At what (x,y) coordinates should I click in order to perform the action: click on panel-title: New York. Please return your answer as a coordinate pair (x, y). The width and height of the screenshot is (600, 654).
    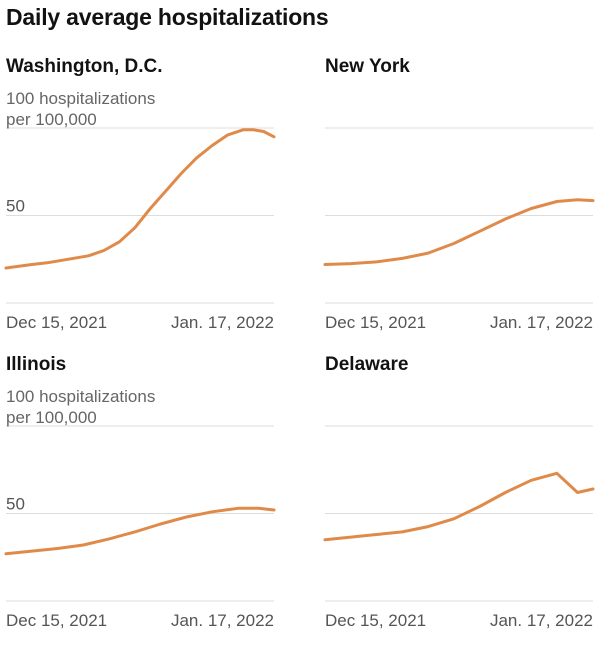
    Looking at the image, I should click on (367, 66).